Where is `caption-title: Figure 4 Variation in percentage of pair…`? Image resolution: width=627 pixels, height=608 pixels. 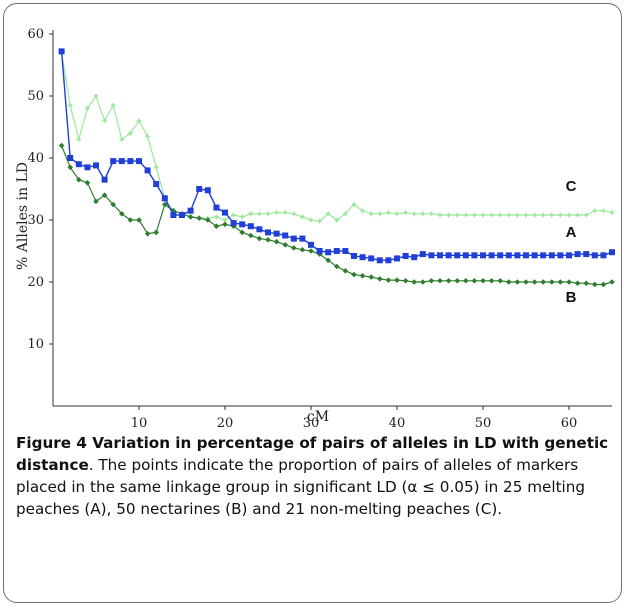
caption-title: Figure 4 Variation in percentage of pair… is located at coordinates (312, 454).